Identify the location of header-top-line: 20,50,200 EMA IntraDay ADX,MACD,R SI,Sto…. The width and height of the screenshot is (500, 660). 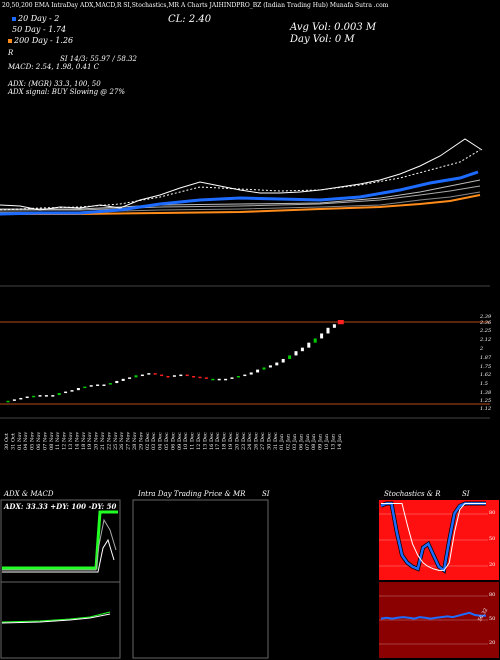
(195, 5).